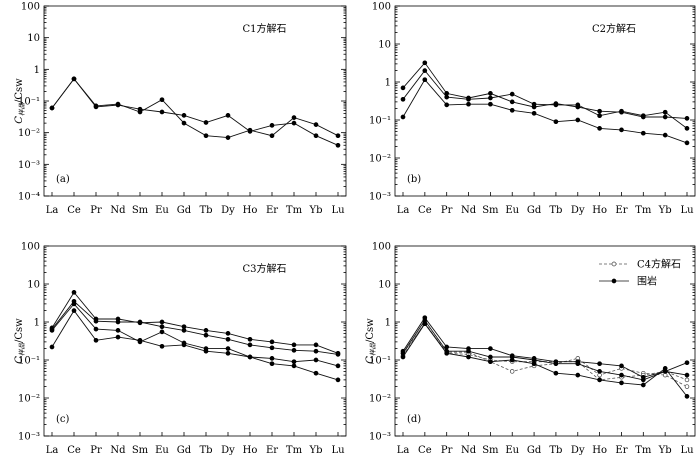 This screenshot has width=700, height=457. What do you see at coordinates (63, 419) in the screenshot?
I see `panel-label: (c)` at bounding box center [63, 419].